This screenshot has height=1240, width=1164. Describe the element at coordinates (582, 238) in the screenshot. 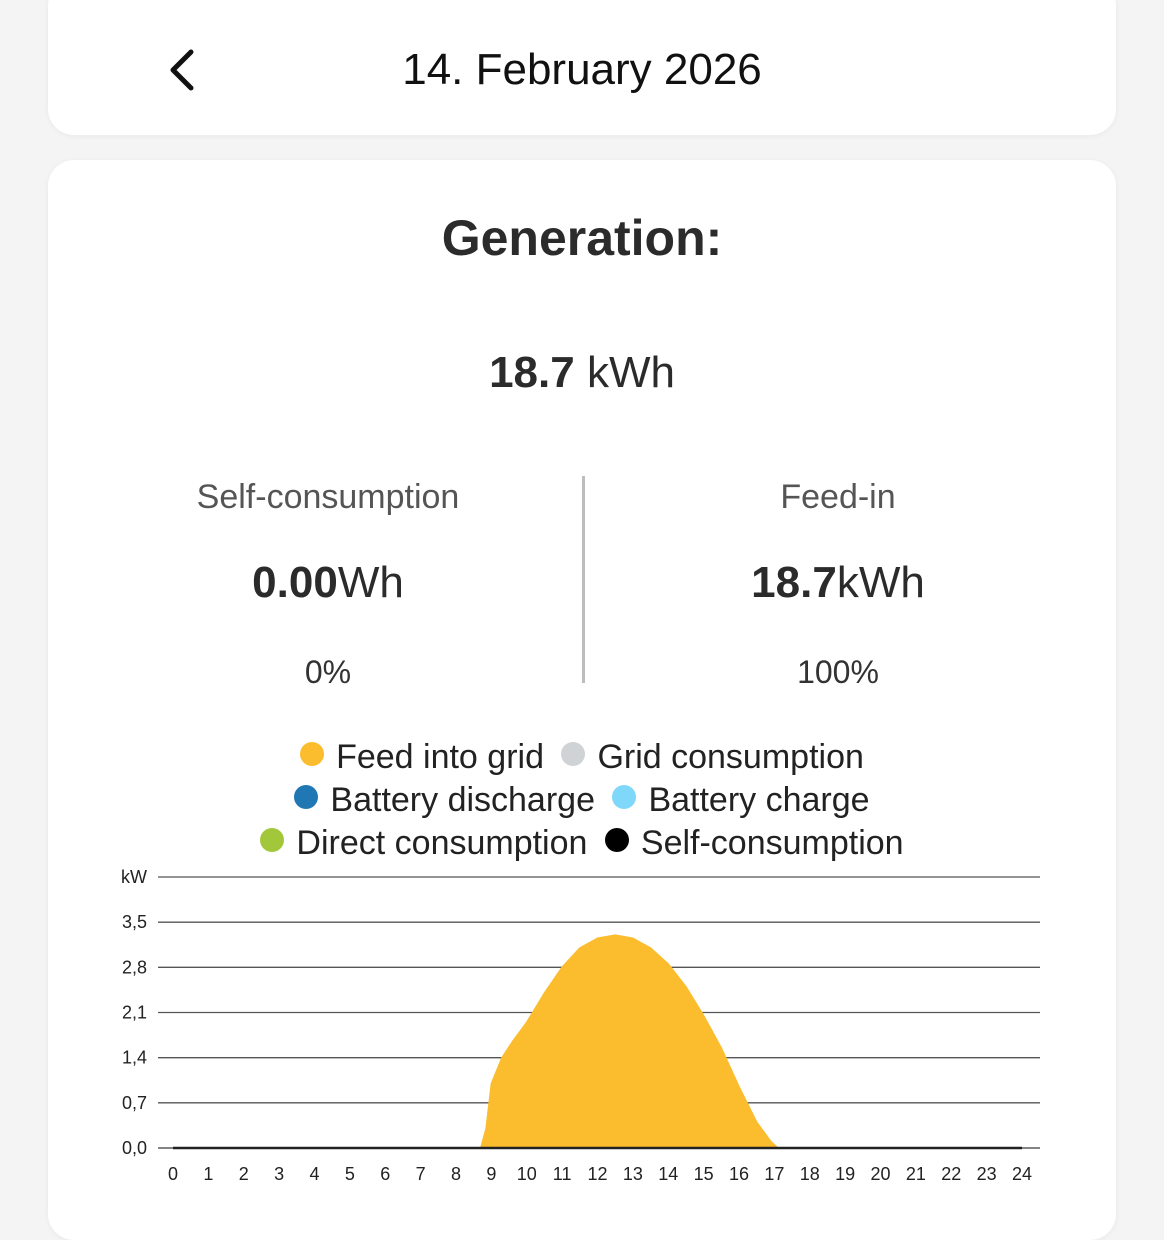

I see `generation-title: Generation:` at that location.